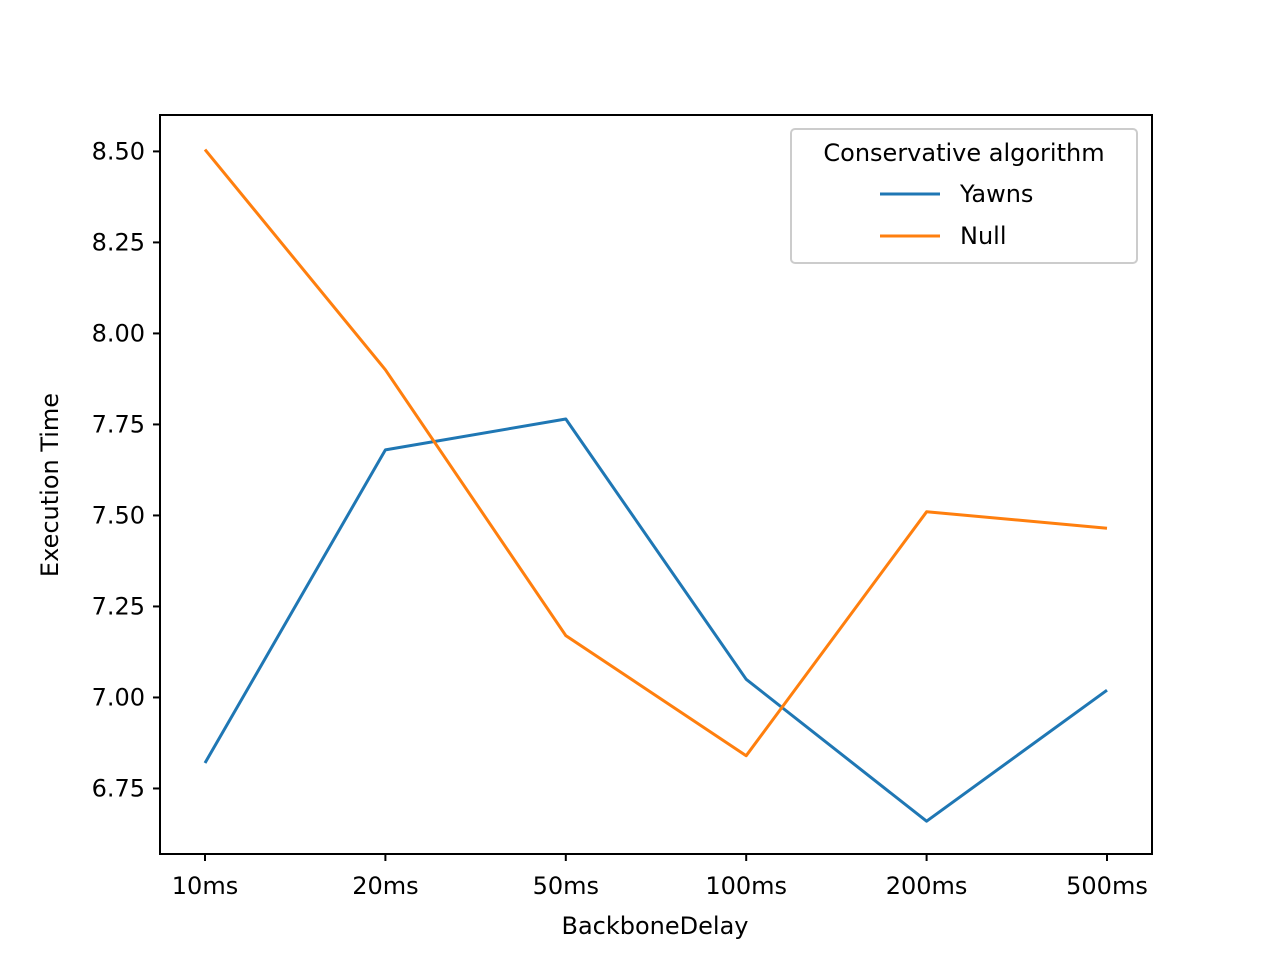  Describe the element at coordinates (118, 606) in the screenshot. I see `y-tick-label: 7.25` at that location.